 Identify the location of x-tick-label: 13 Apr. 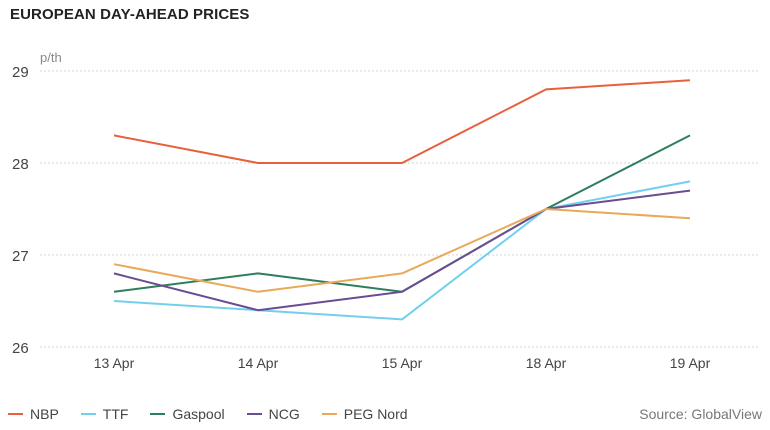
(114, 363).